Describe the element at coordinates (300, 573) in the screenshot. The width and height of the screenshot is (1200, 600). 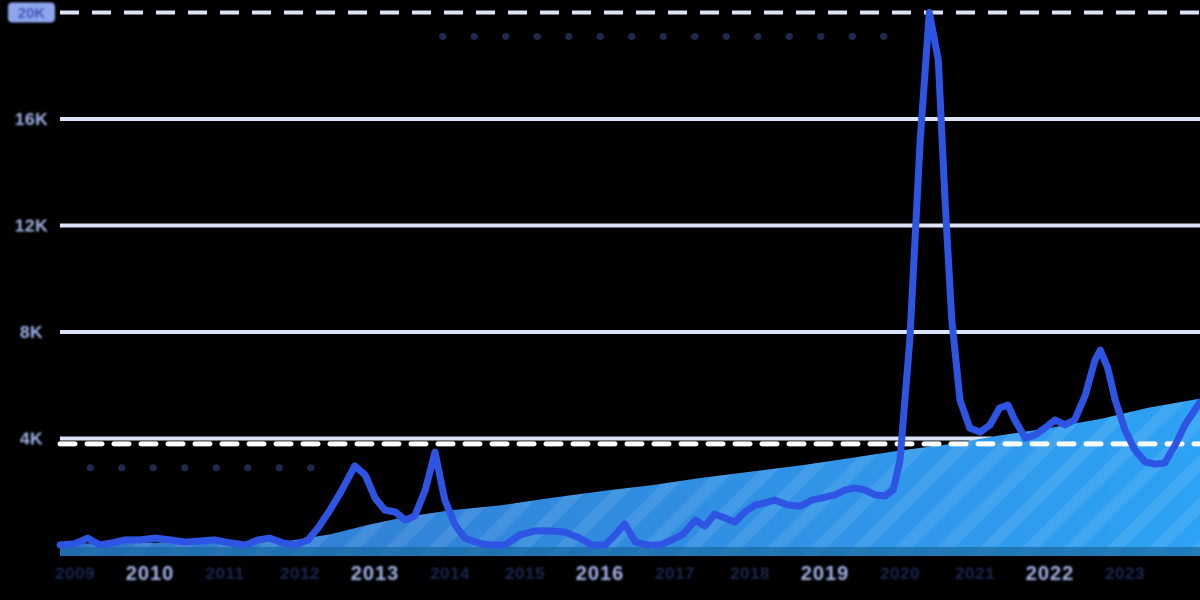
I see `x-tick-label-minor: 2012` at that location.